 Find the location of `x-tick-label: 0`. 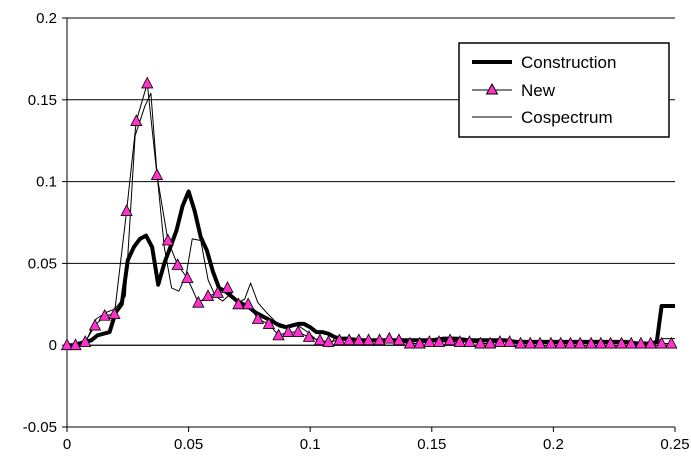

x-tick-label: 0 is located at coordinates (67, 444).